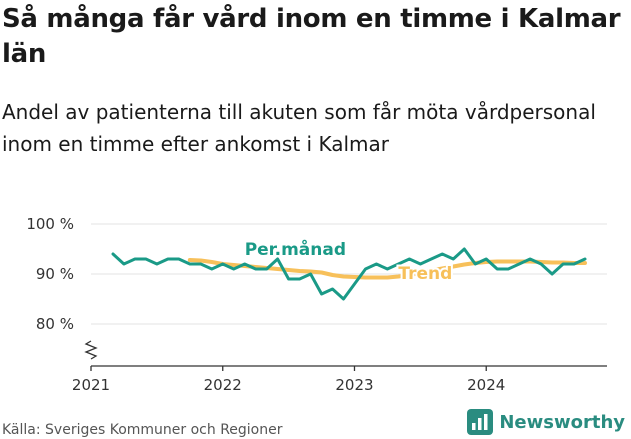  Describe the element at coordinates (55, 324) in the screenshot. I see `y-tick-label: 80 %` at that location.